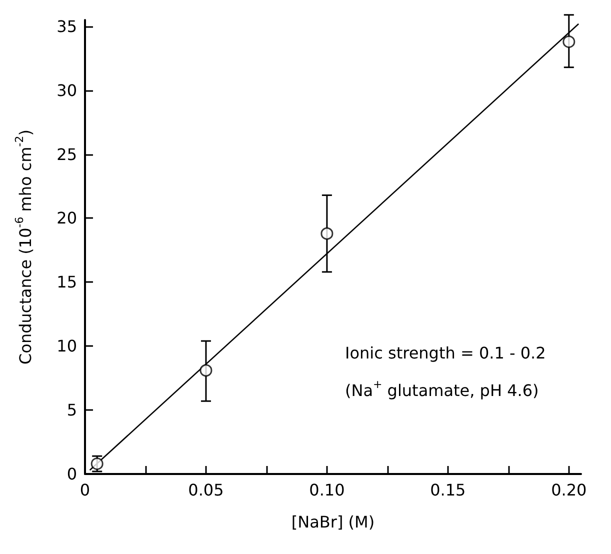  I want to click on x-tick-label: 0.15, so click(448, 490).